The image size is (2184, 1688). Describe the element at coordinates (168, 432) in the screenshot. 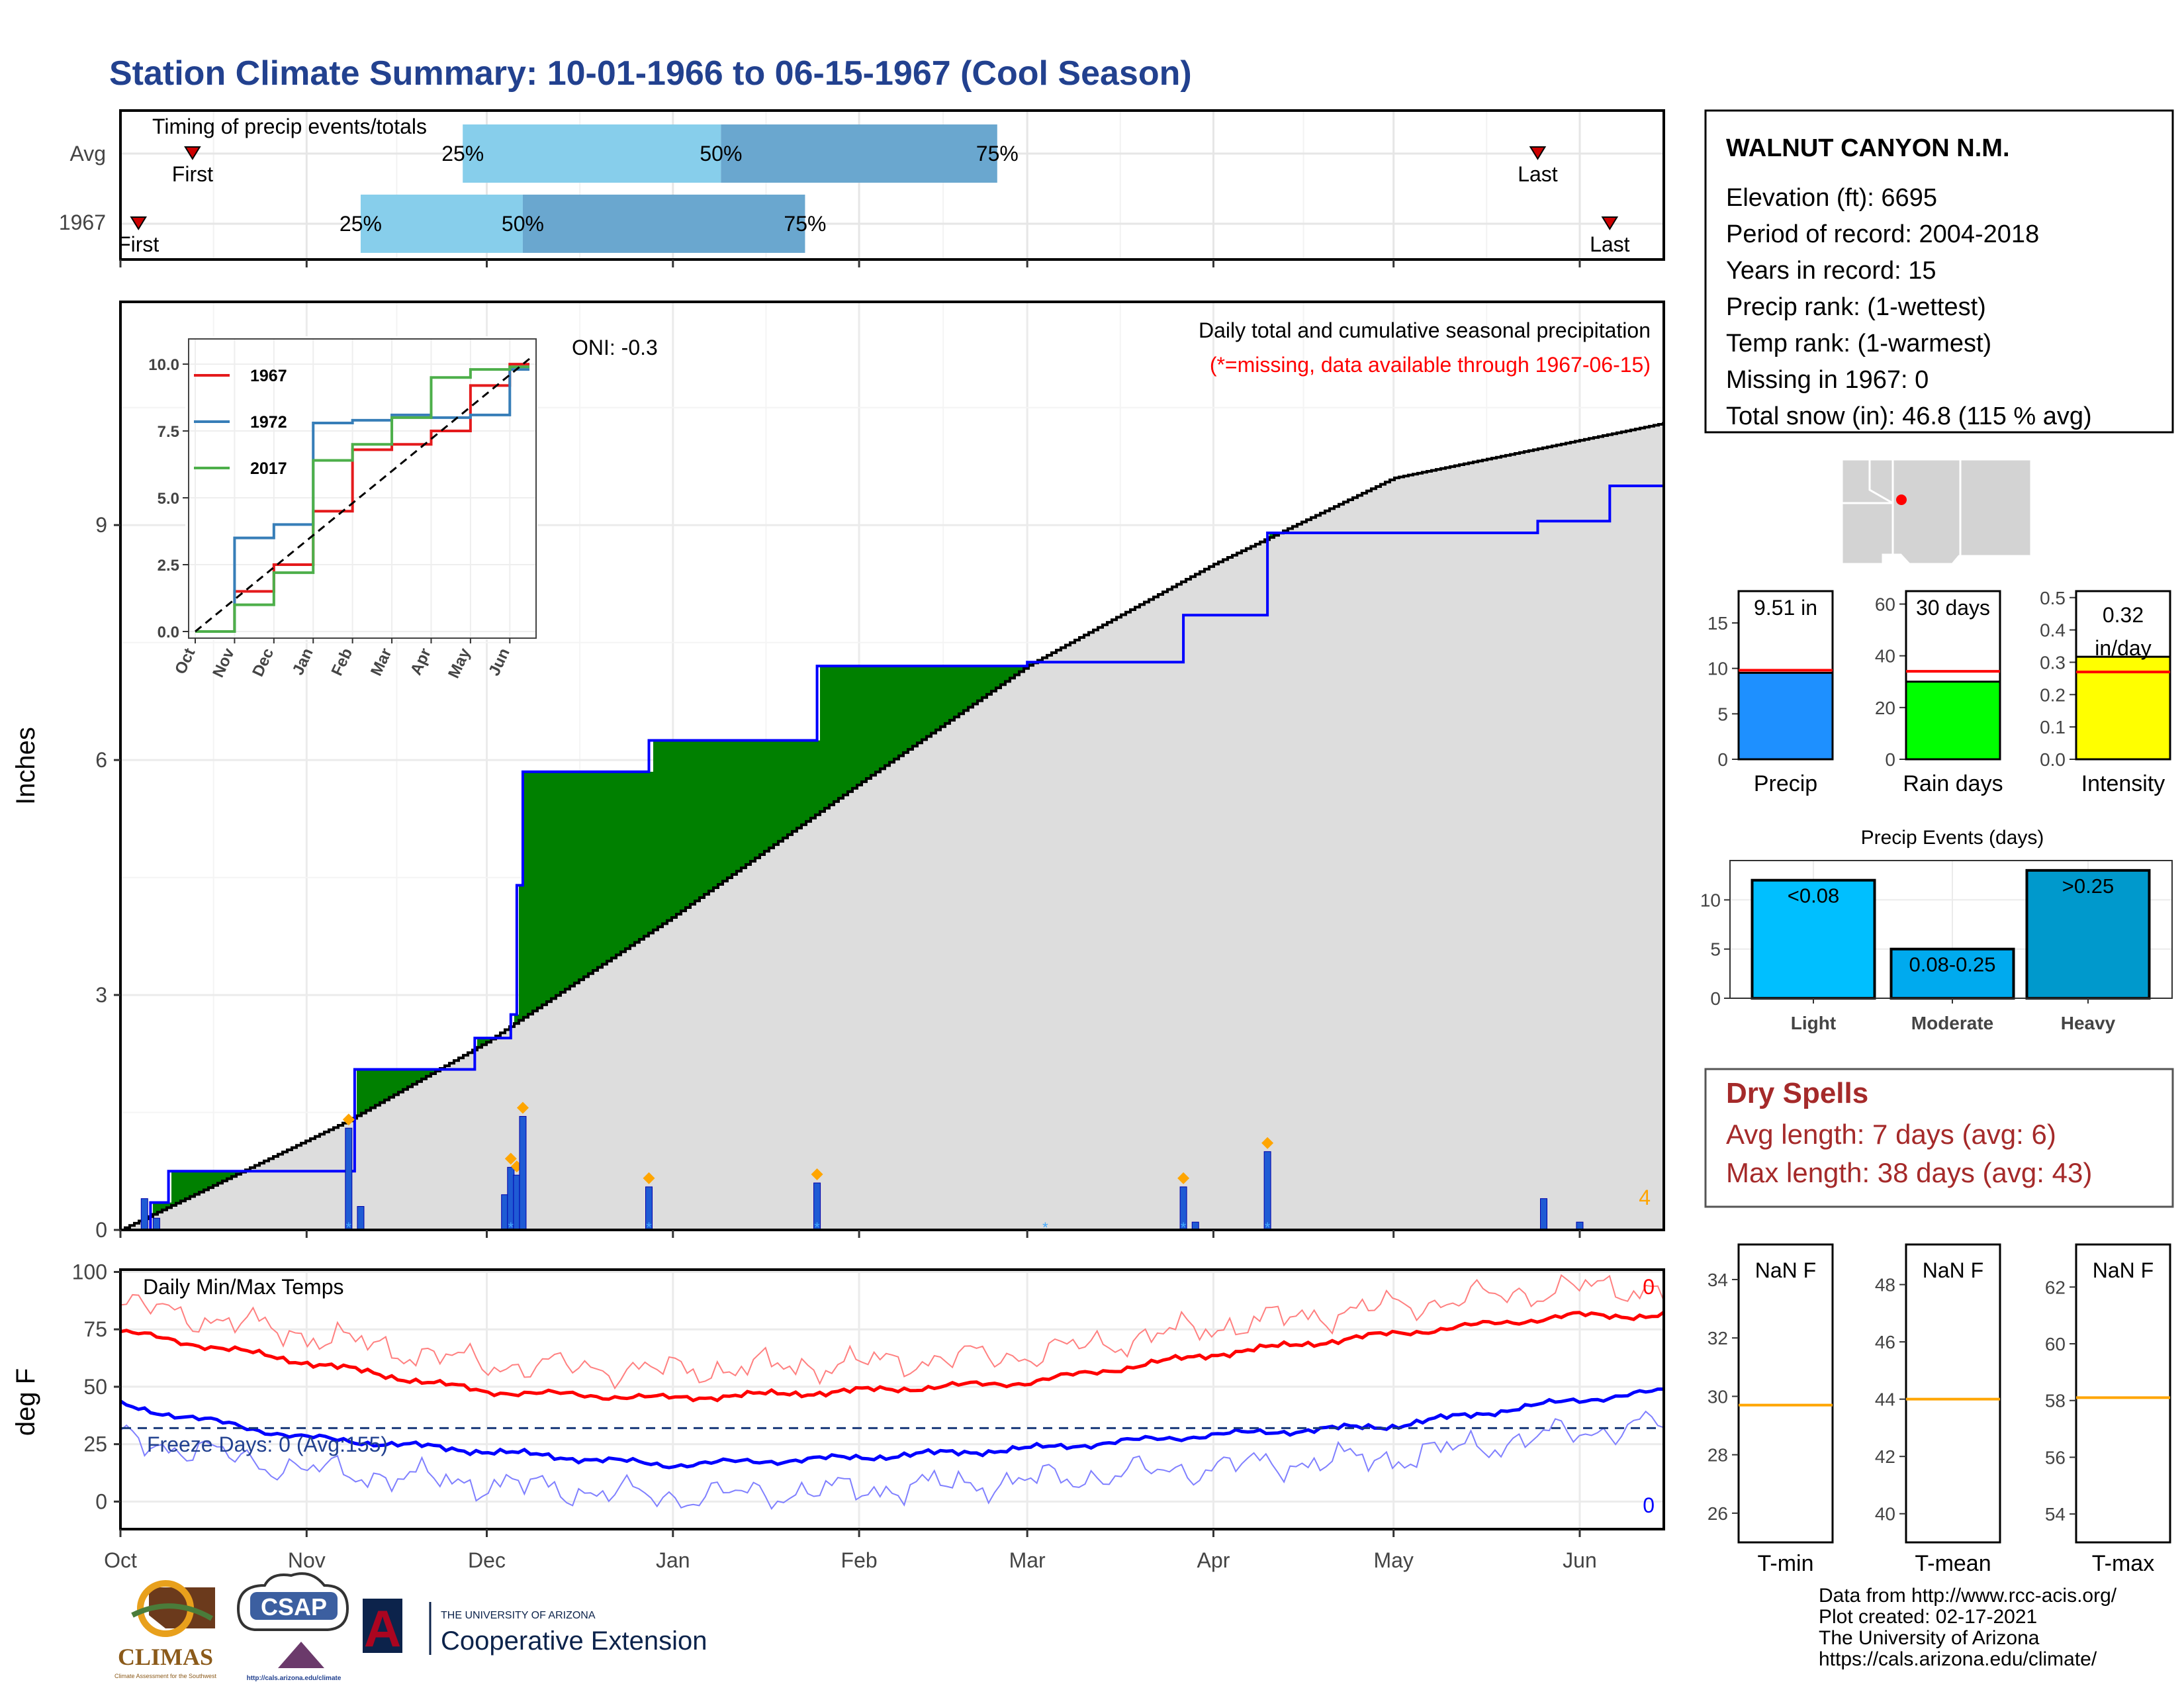

I see `inset-y-tick-label: 7.5` at that location.